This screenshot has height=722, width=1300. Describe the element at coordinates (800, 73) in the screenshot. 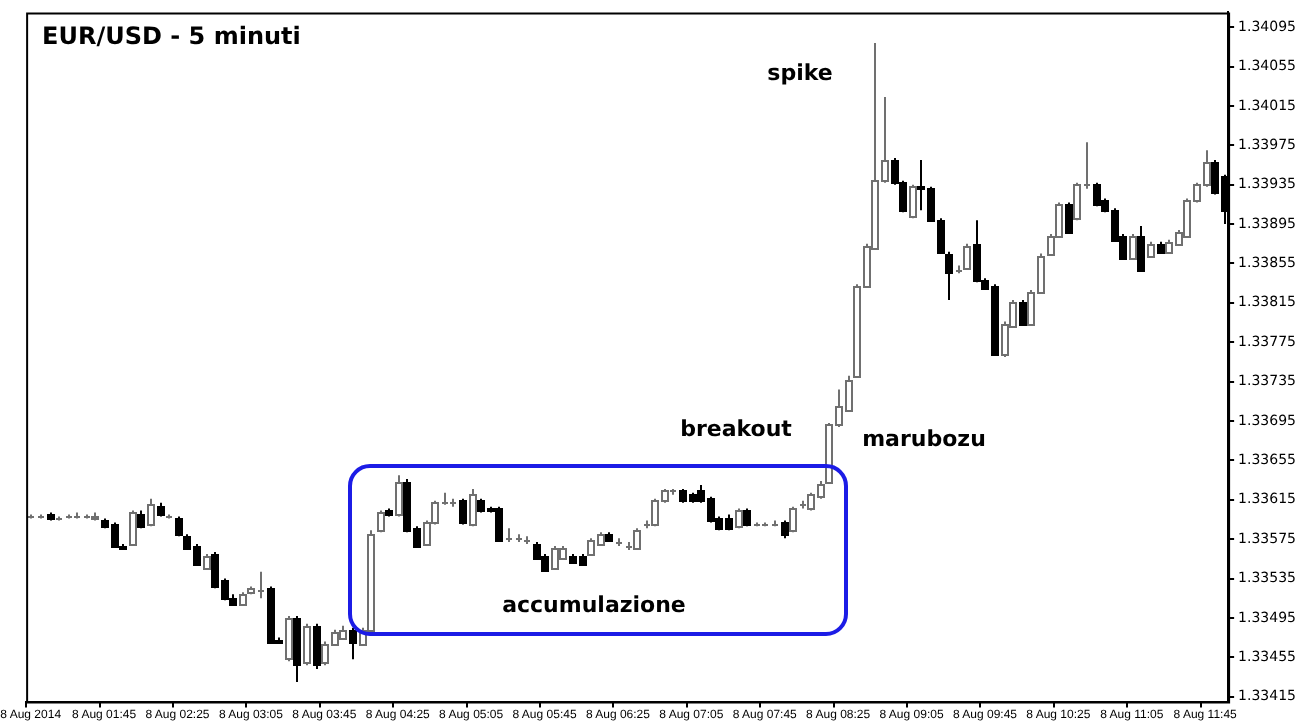

I see `annotation: spike` at that location.